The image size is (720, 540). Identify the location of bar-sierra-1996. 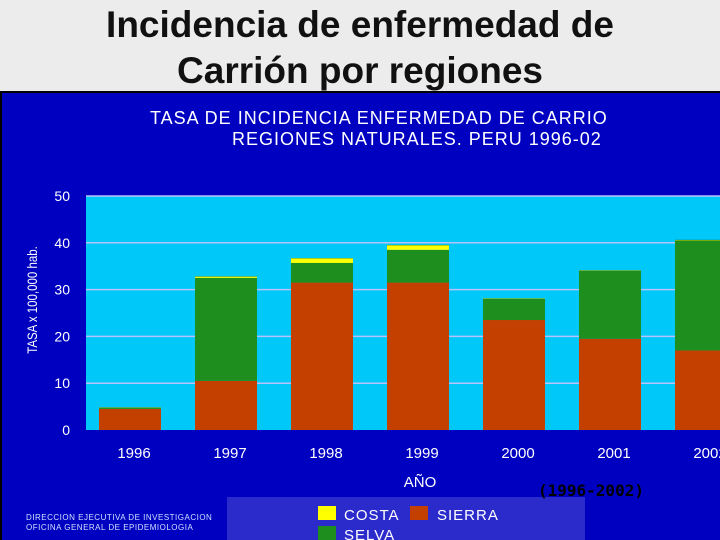
(130, 419).